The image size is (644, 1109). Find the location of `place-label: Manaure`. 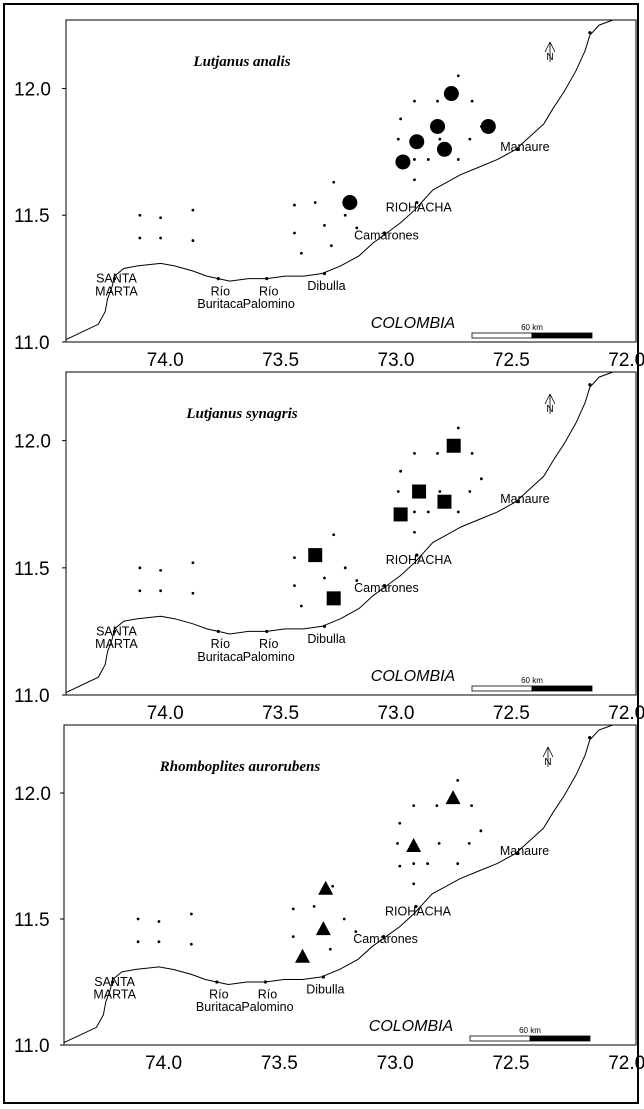

place-label: Manaure is located at coordinates (524, 499).